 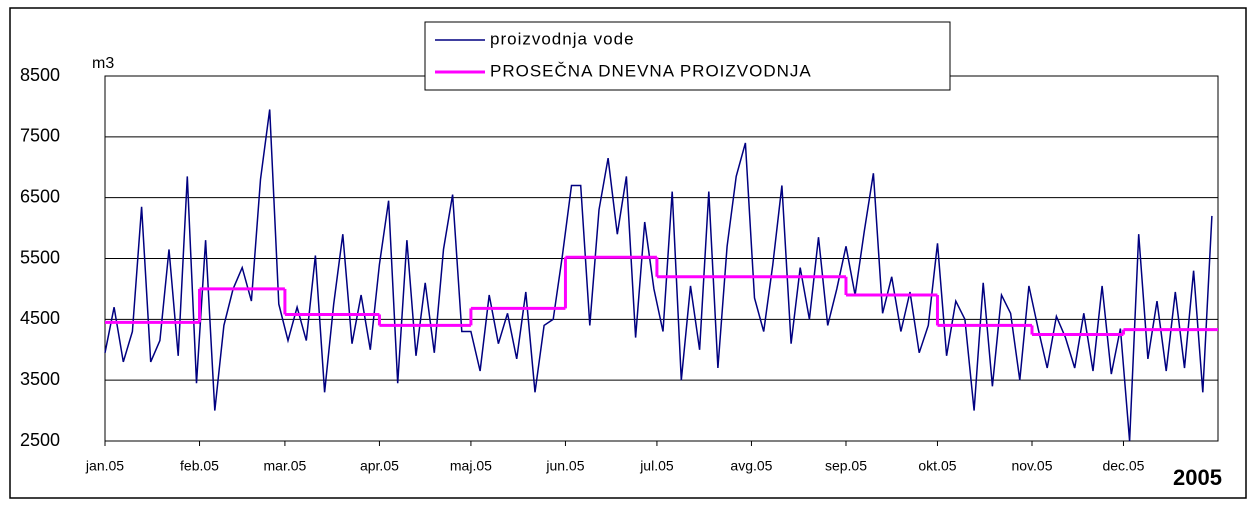 What do you see at coordinates (471, 466) in the screenshot?
I see `x-tick-label: maj.05` at bounding box center [471, 466].